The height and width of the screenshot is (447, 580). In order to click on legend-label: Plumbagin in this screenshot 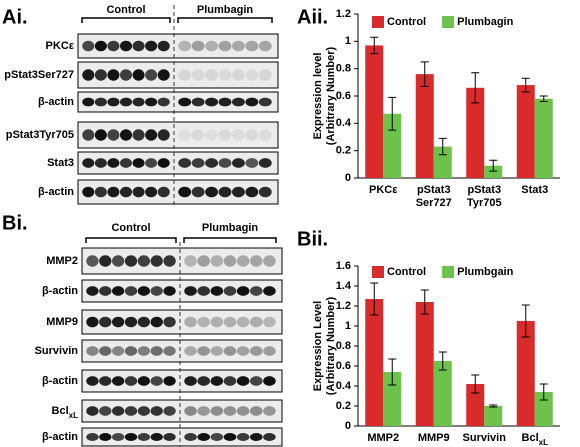, I will do `click(485, 22)`.